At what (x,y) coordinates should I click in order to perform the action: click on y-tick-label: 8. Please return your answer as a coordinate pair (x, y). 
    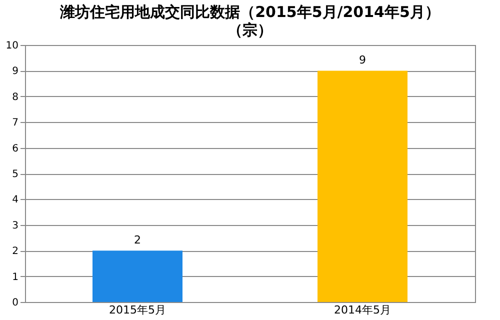
    Looking at the image, I should click on (15, 97).